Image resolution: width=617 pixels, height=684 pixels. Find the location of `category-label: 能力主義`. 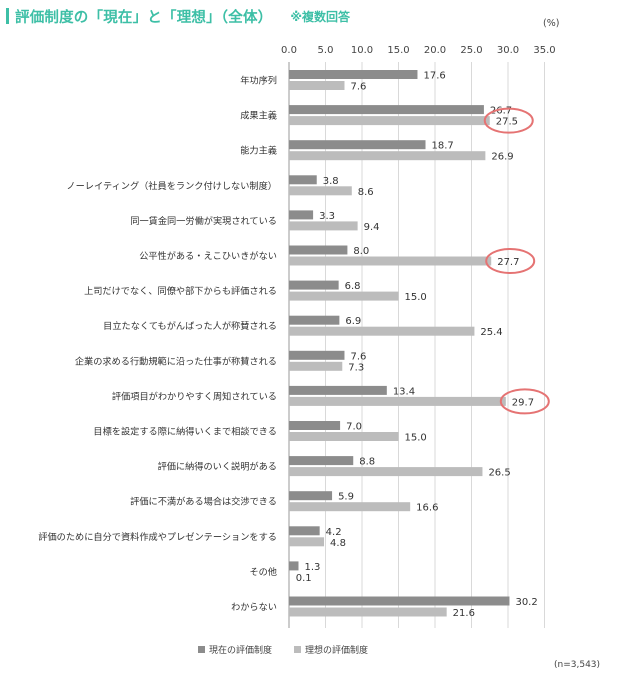

category-label: 能力主義 is located at coordinates (258, 151).